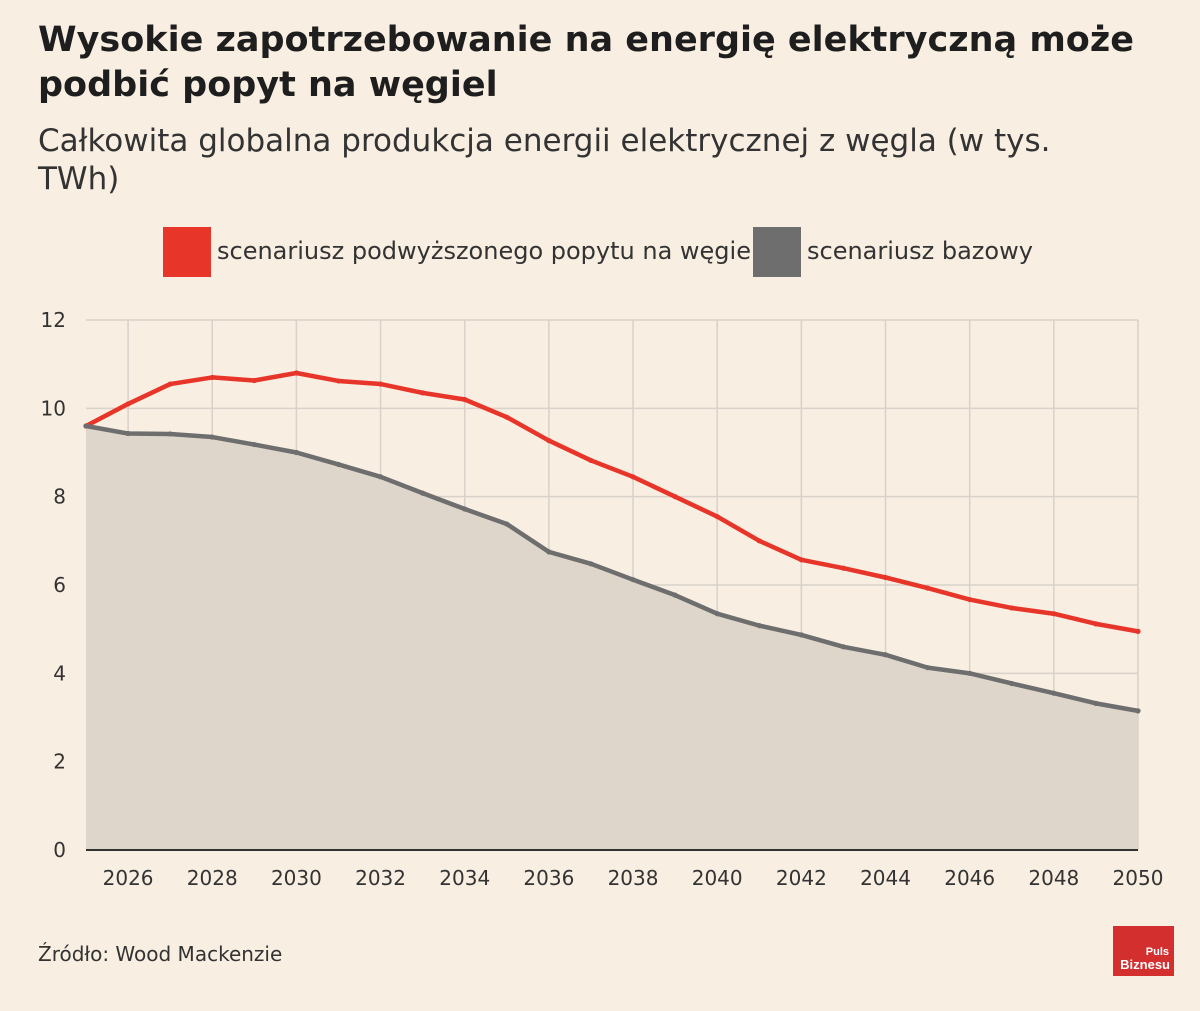 The height and width of the screenshot is (1011, 1200). I want to click on x-tick-label: 2036, so click(548, 878).